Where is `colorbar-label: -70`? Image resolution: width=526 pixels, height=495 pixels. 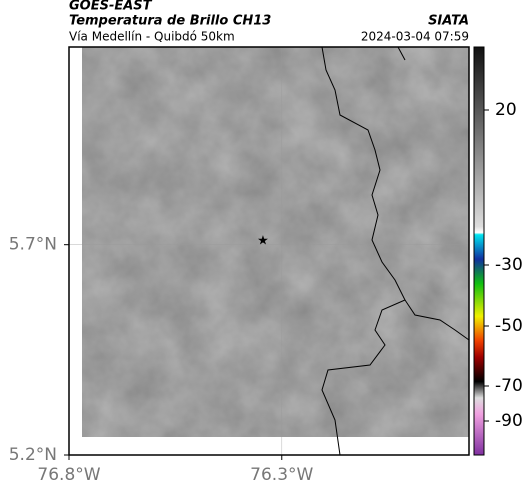 colorbar-label: -70 is located at coordinates (509, 386).